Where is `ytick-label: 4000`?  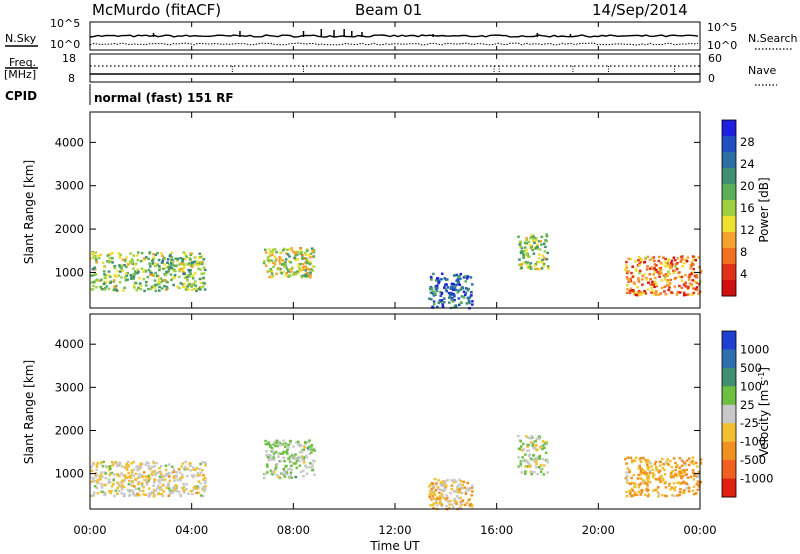 ytick-label: 4000 is located at coordinates (69, 344).